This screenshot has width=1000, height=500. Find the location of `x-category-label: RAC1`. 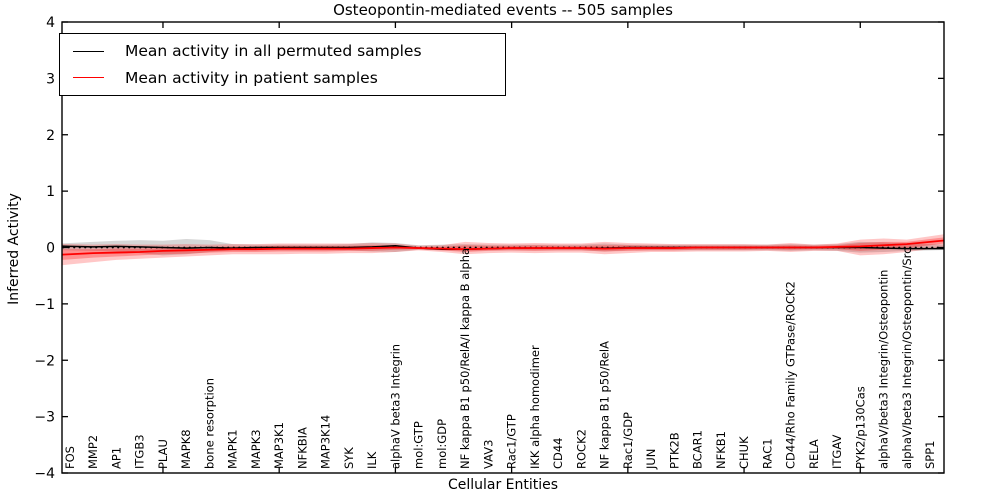

x-category-label: RAC1 is located at coordinates (767, 453).